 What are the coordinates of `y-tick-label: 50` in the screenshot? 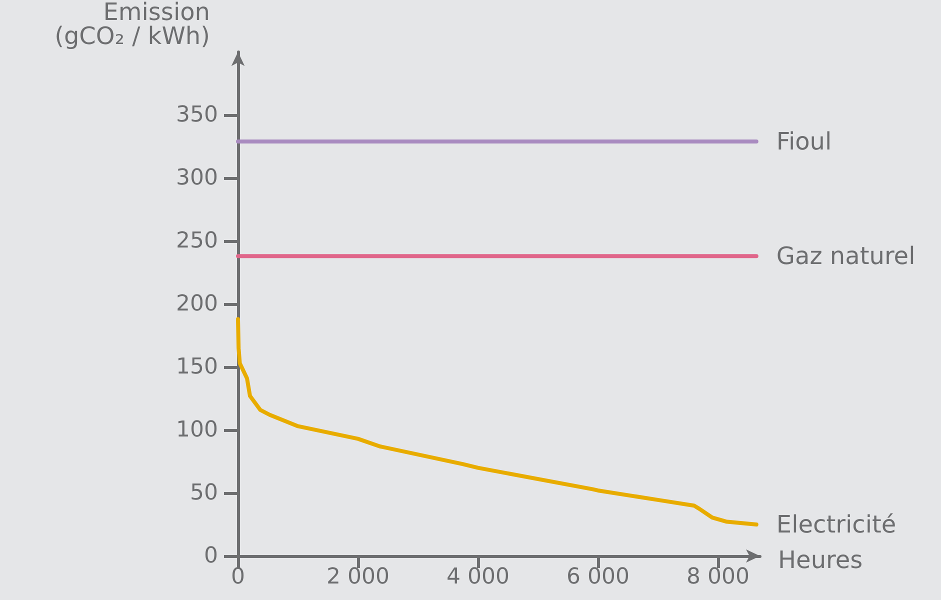 It's located at (204, 493).